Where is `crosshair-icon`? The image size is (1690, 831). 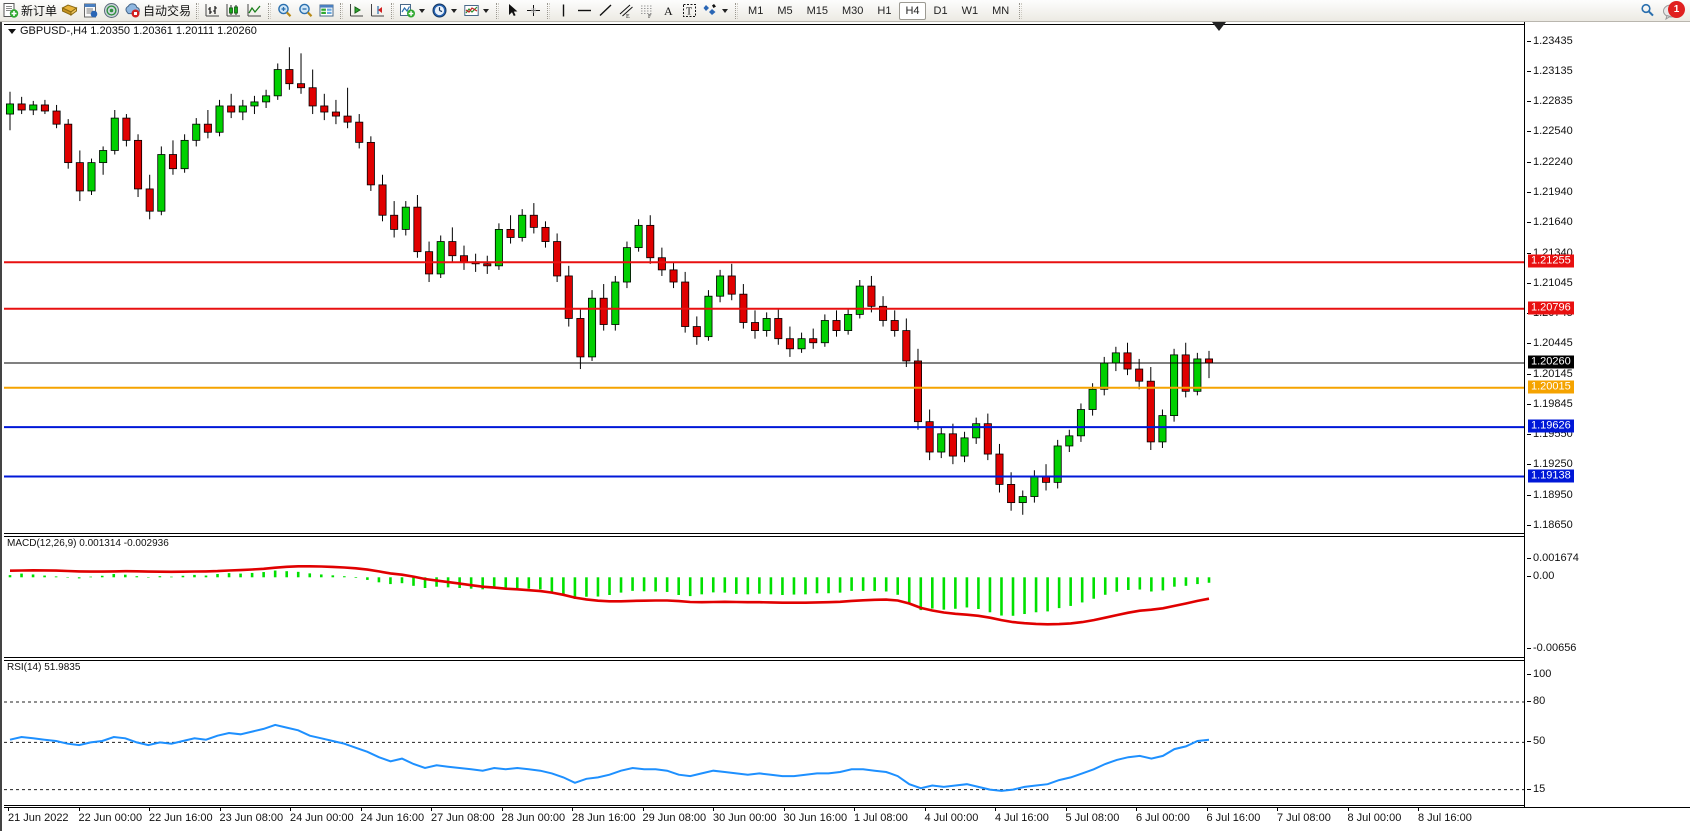
crosshair-icon is located at coordinates (533, 10).